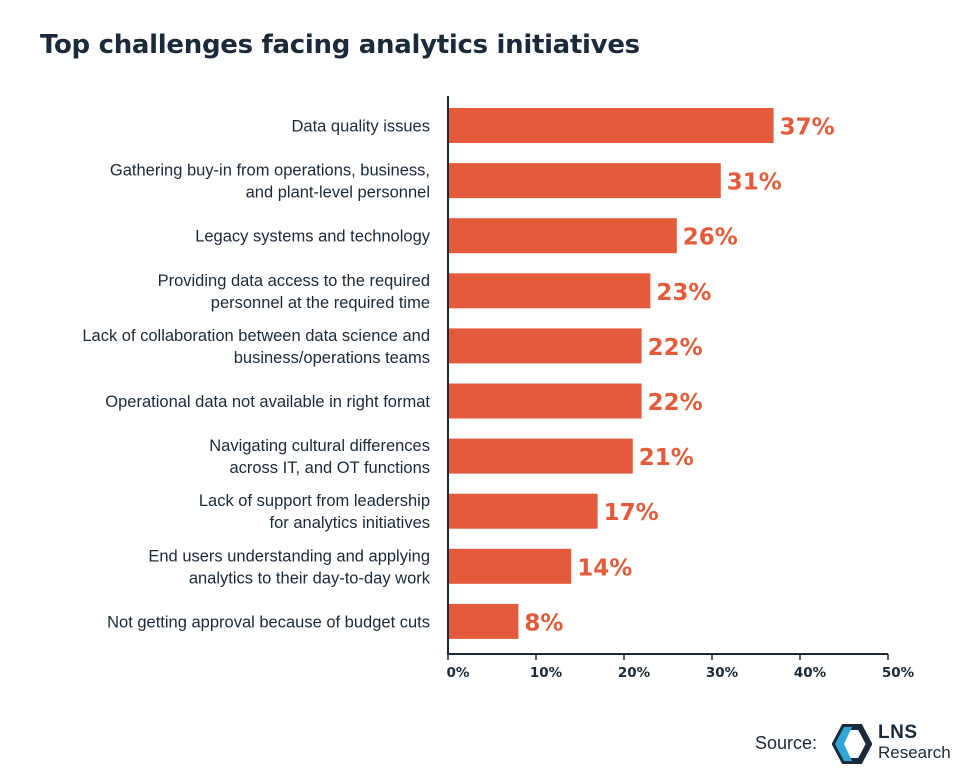 The width and height of the screenshot is (975, 779). What do you see at coordinates (722, 673) in the screenshot?
I see `x-tick-label: 30%` at bounding box center [722, 673].